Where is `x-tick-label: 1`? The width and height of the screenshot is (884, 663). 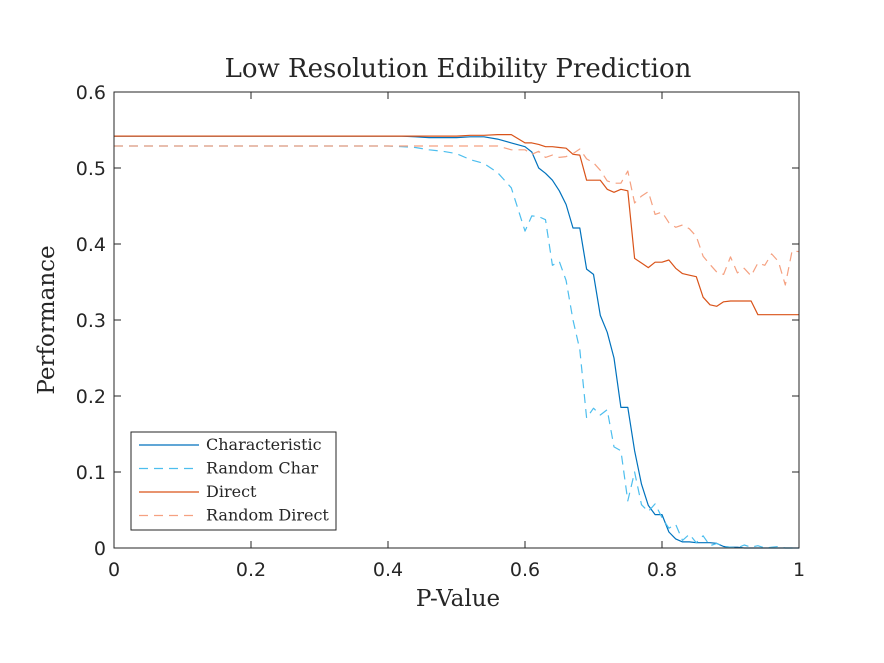 x-tick-label: 1 is located at coordinates (799, 570).